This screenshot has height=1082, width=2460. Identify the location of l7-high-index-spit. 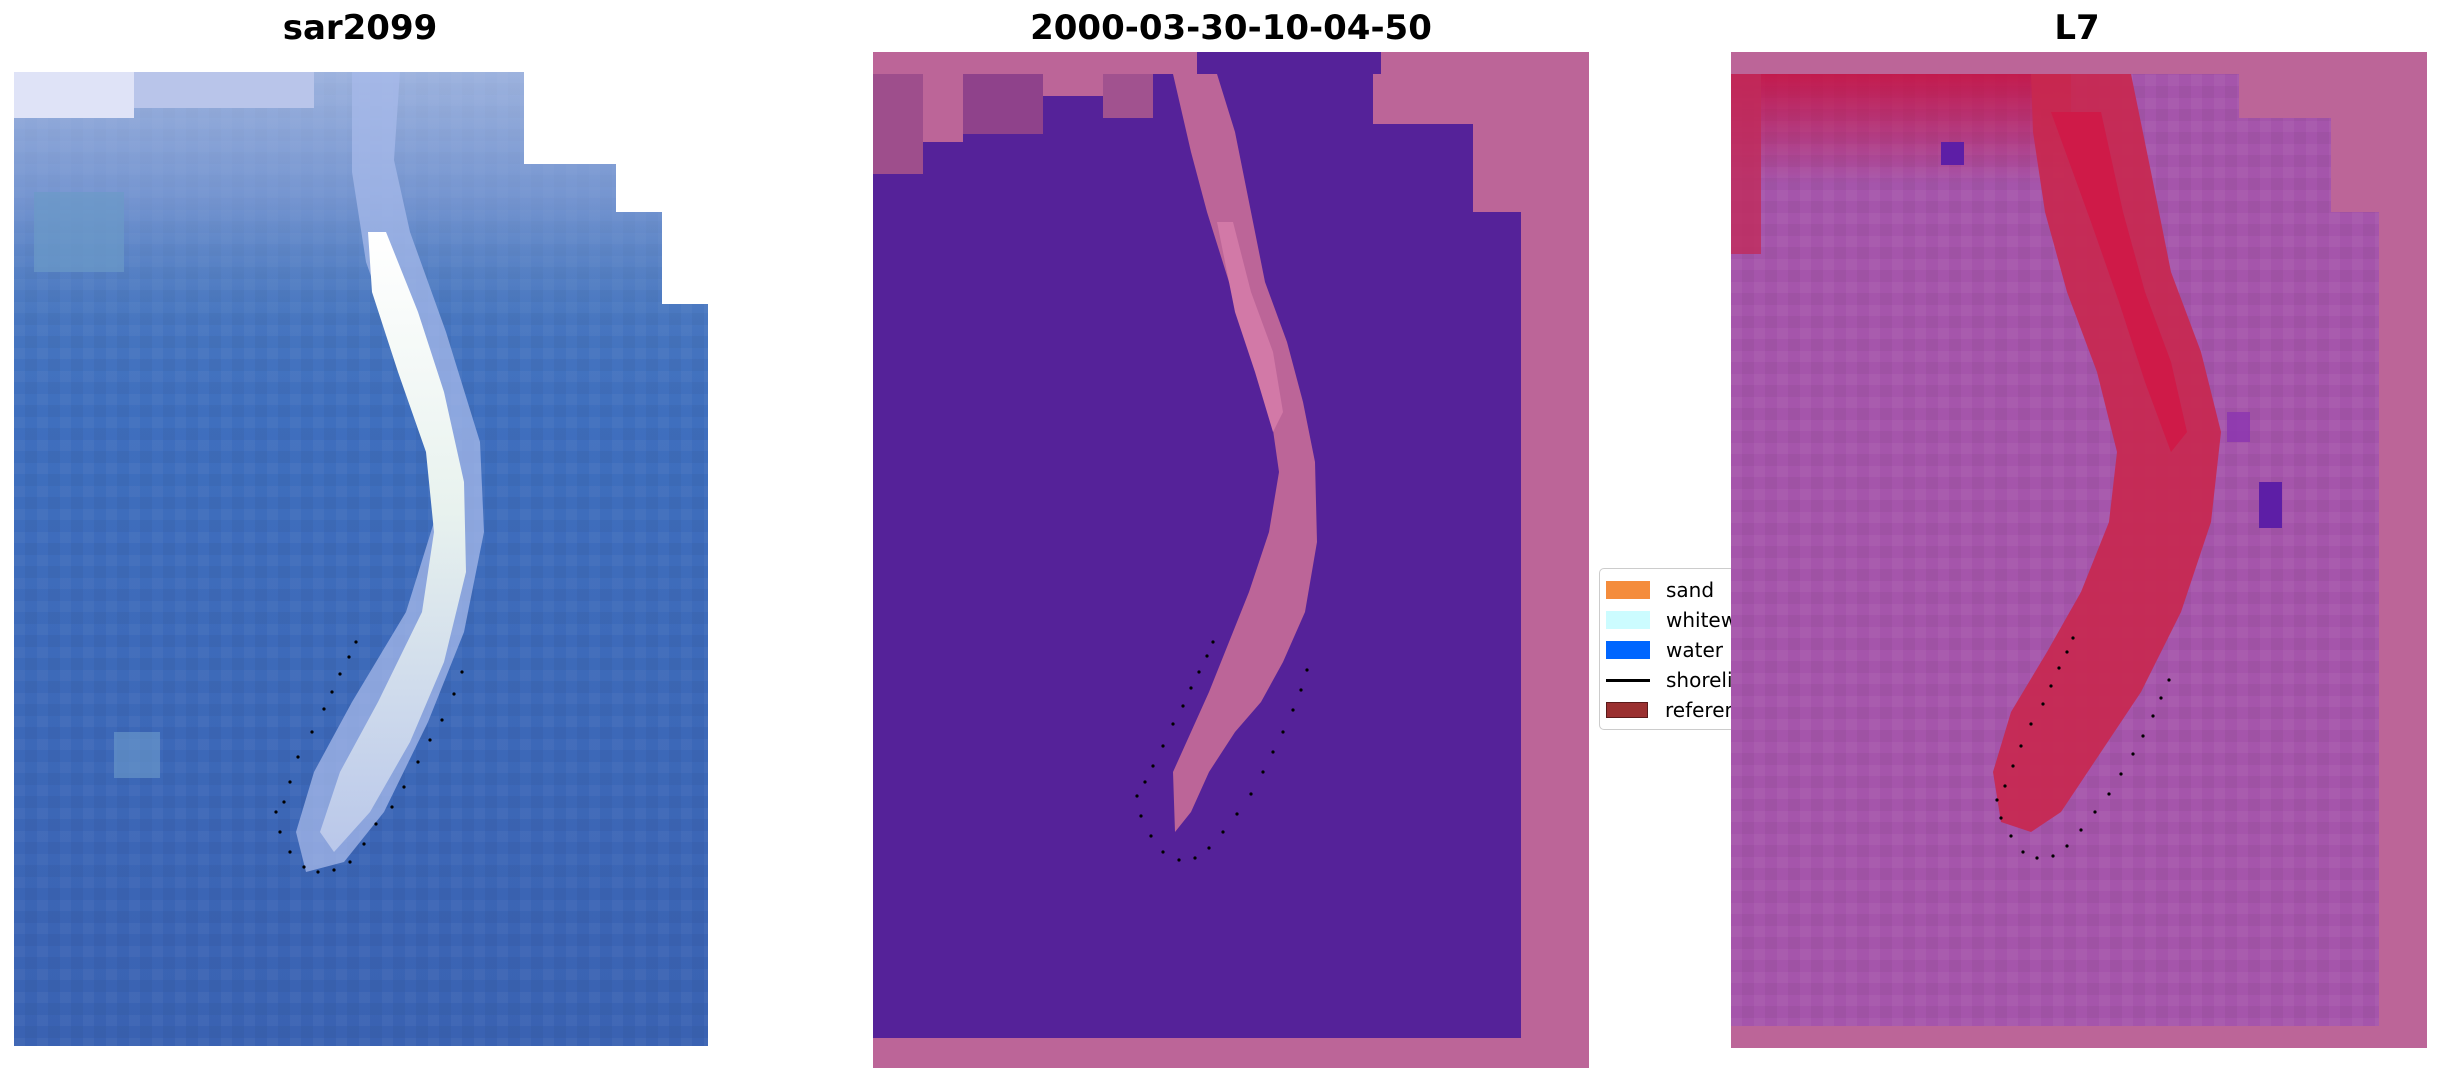
(2107, 453).